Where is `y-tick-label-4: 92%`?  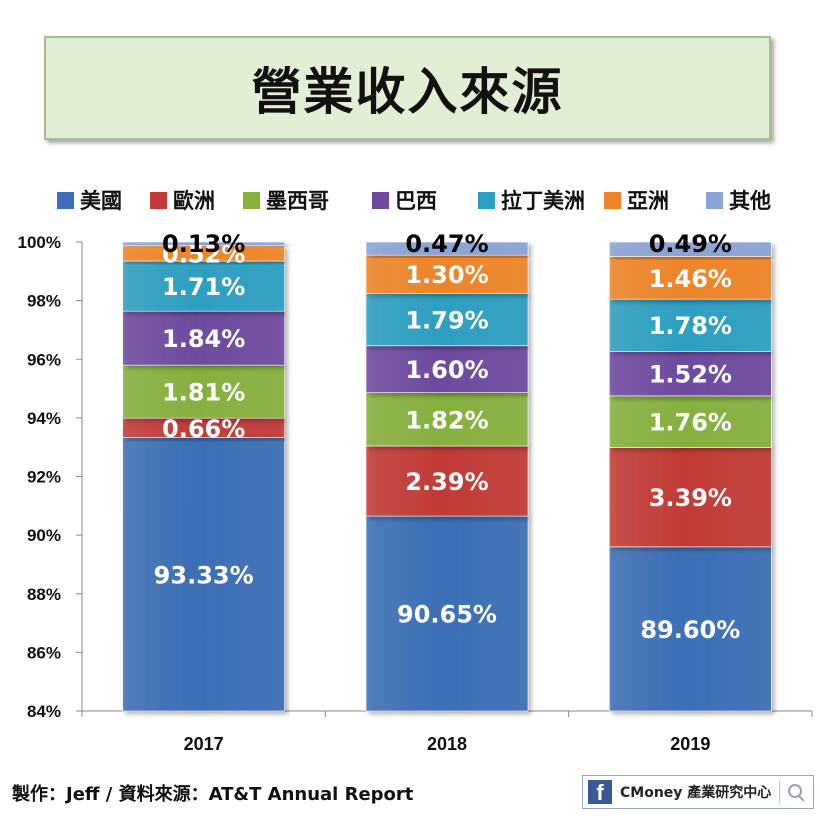 y-tick-label-4: 92% is located at coordinates (44, 477).